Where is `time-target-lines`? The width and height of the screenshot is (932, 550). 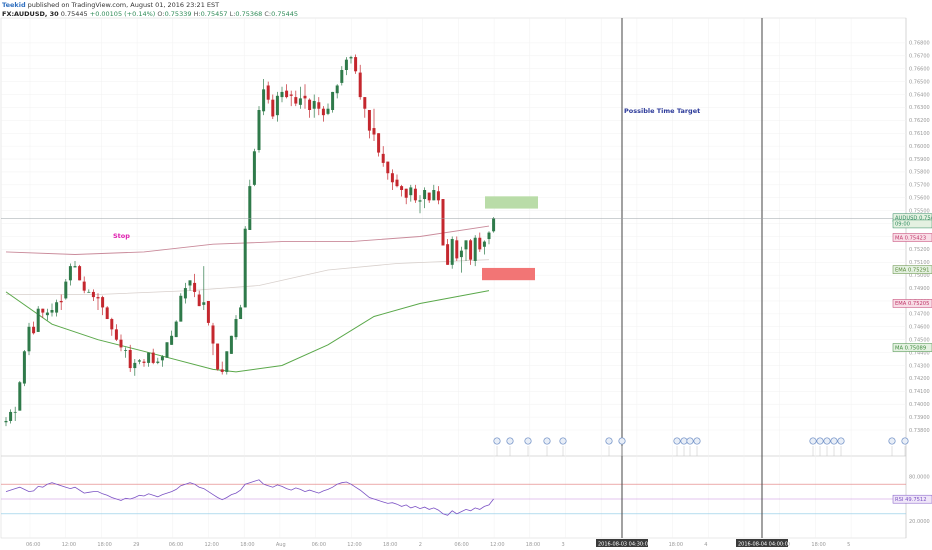 time-target-lines is located at coordinates (692, 278).